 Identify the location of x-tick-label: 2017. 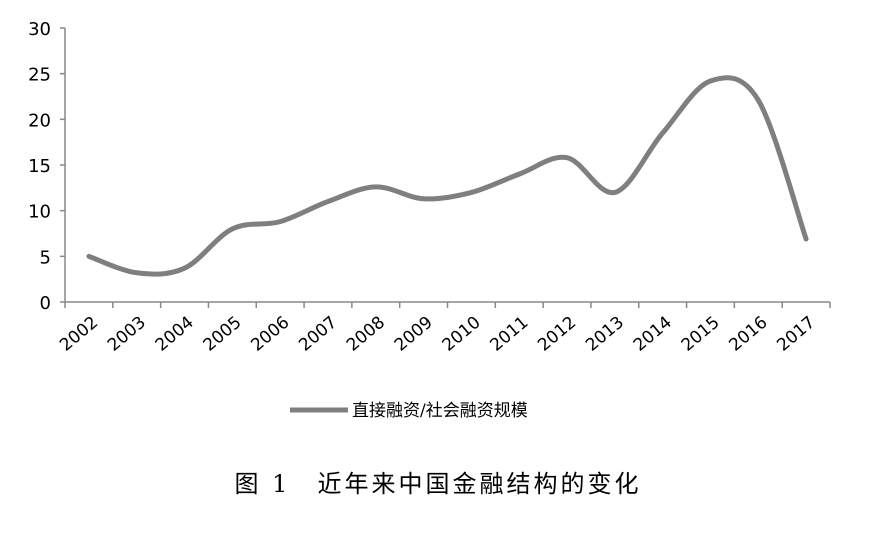
(796, 334).